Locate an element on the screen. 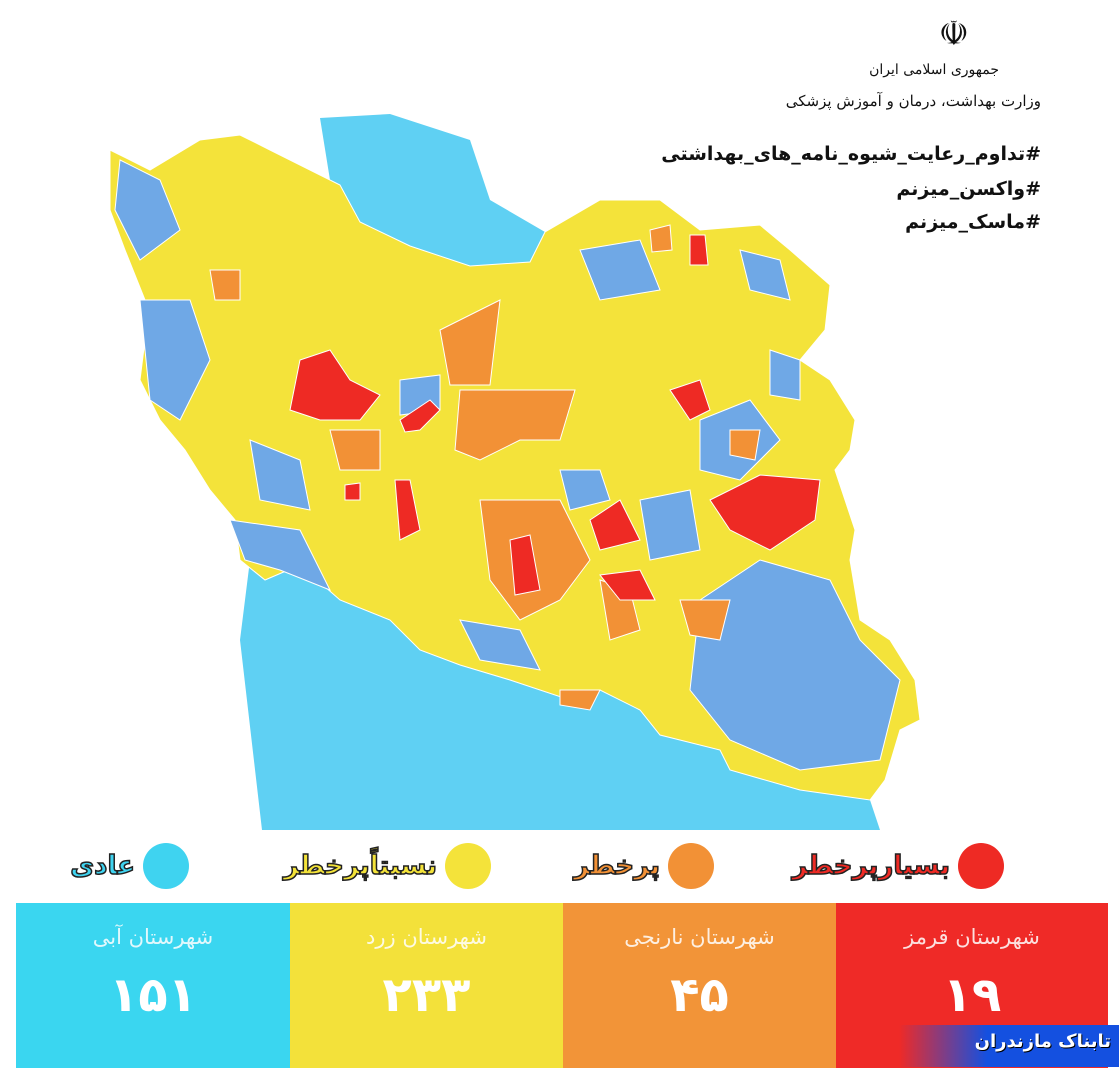 Image resolution: width=1119 pixels, height=1077 pixels. legend-item-normal: عادی is located at coordinates (129, 866).